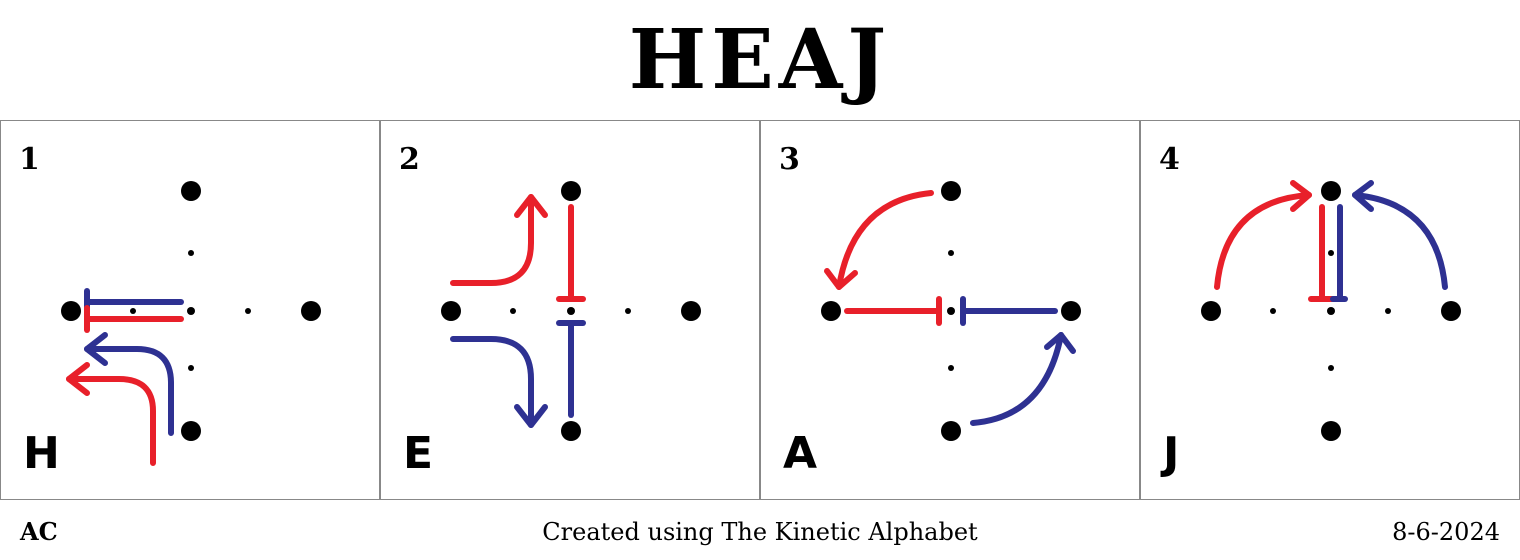 This screenshot has height=560, width=1520. Describe the element at coordinates (409, 159) in the screenshot. I see `panel-number: 2` at that location.